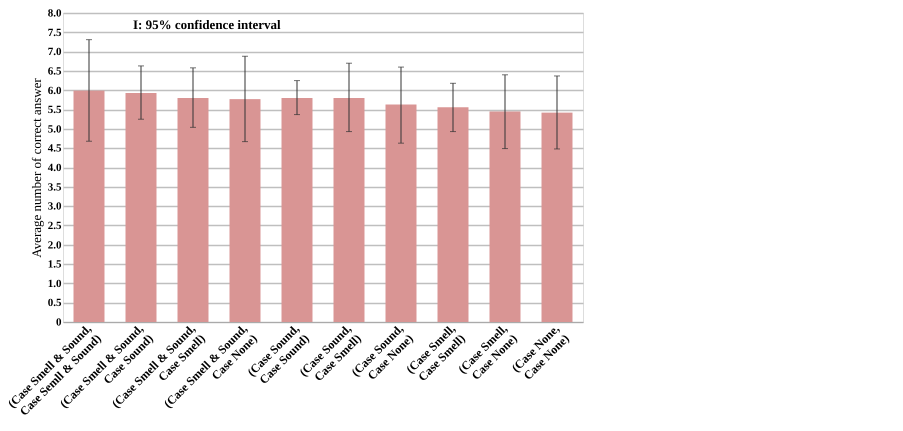  Describe the element at coordinates (55, 14) in the screenshot. I see `y-tick-label: 8.0` at that location.